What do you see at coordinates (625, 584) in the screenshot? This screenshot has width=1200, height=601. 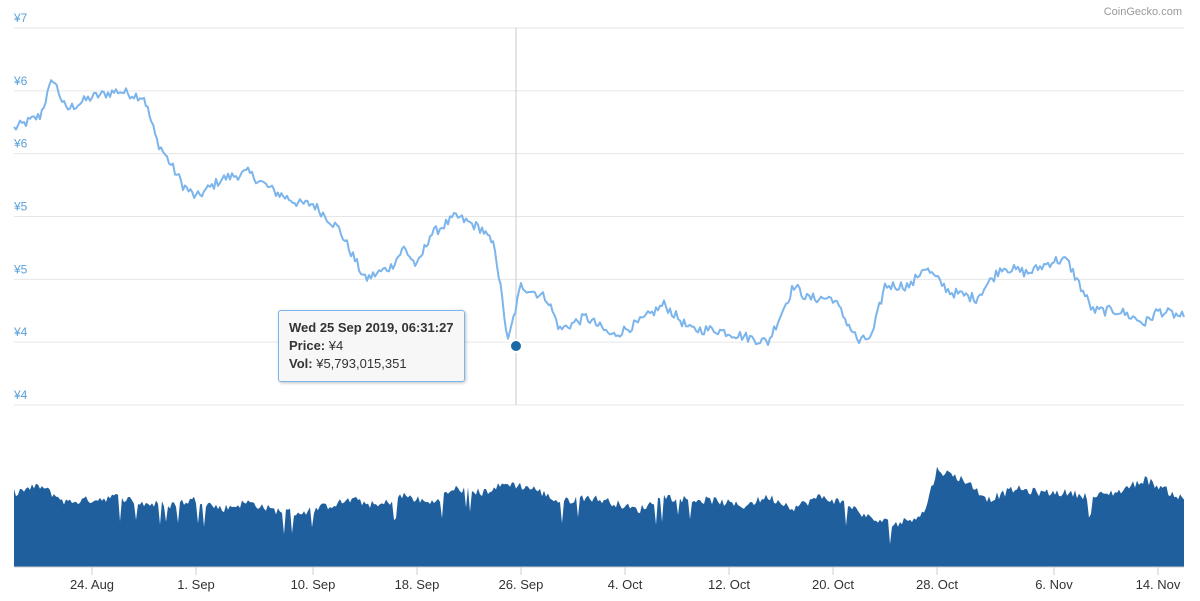 I see `x-tick-label-5: 4. Oct` at bounding box center [625, 584].